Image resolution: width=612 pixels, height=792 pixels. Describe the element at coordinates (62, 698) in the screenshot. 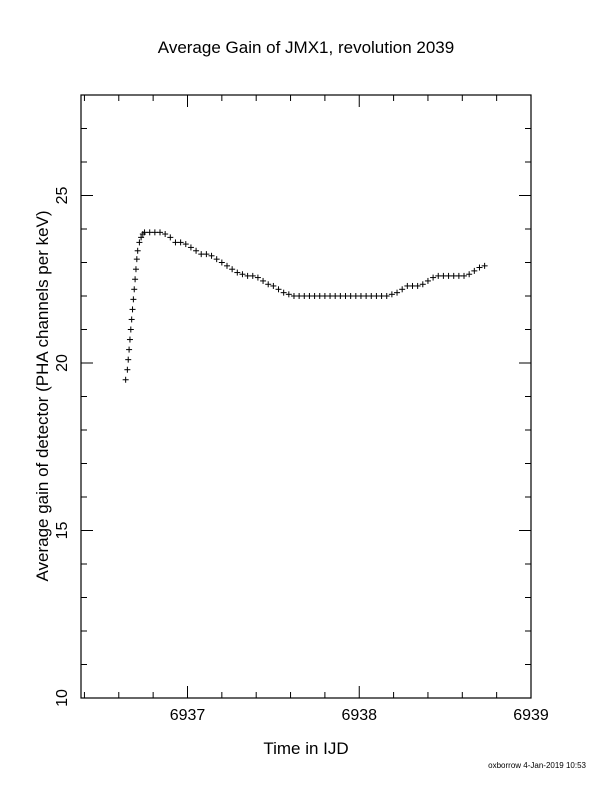

I see `y-tick-label: 10` at that location.